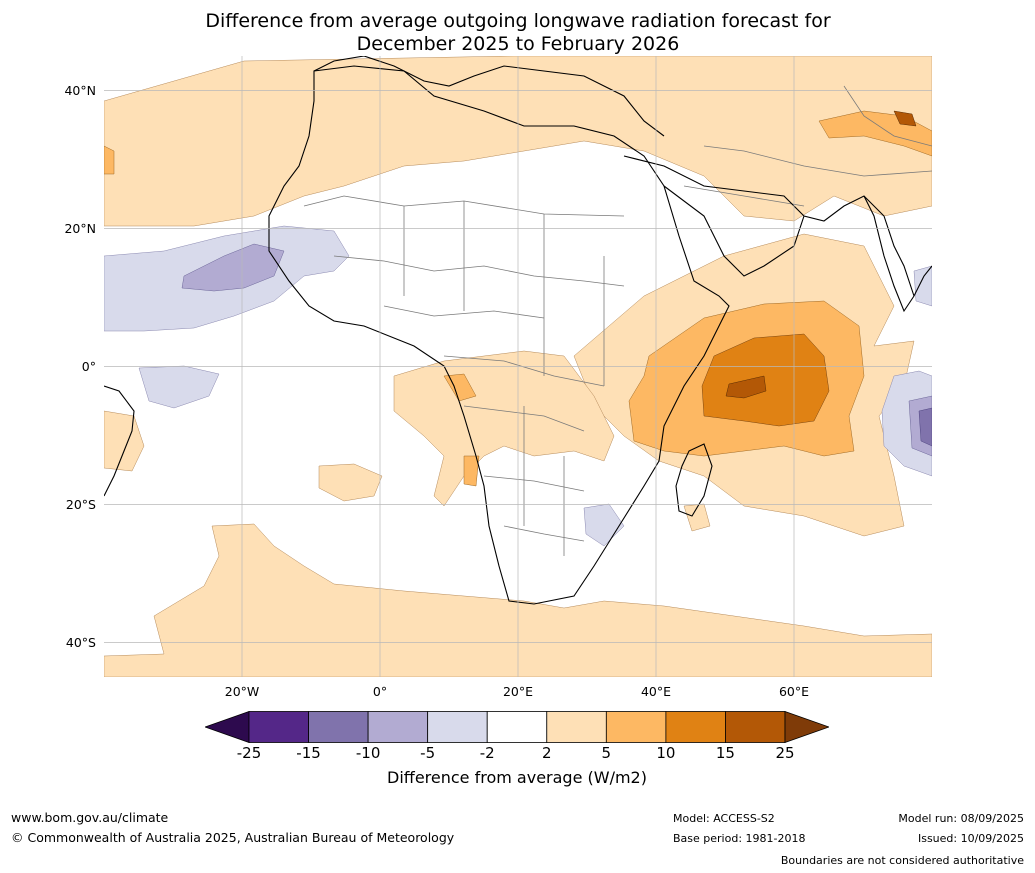 The width and height of the screenshot is (1035, 873). I want to click on colorbar-tick-label: -25, so click(249, 753).